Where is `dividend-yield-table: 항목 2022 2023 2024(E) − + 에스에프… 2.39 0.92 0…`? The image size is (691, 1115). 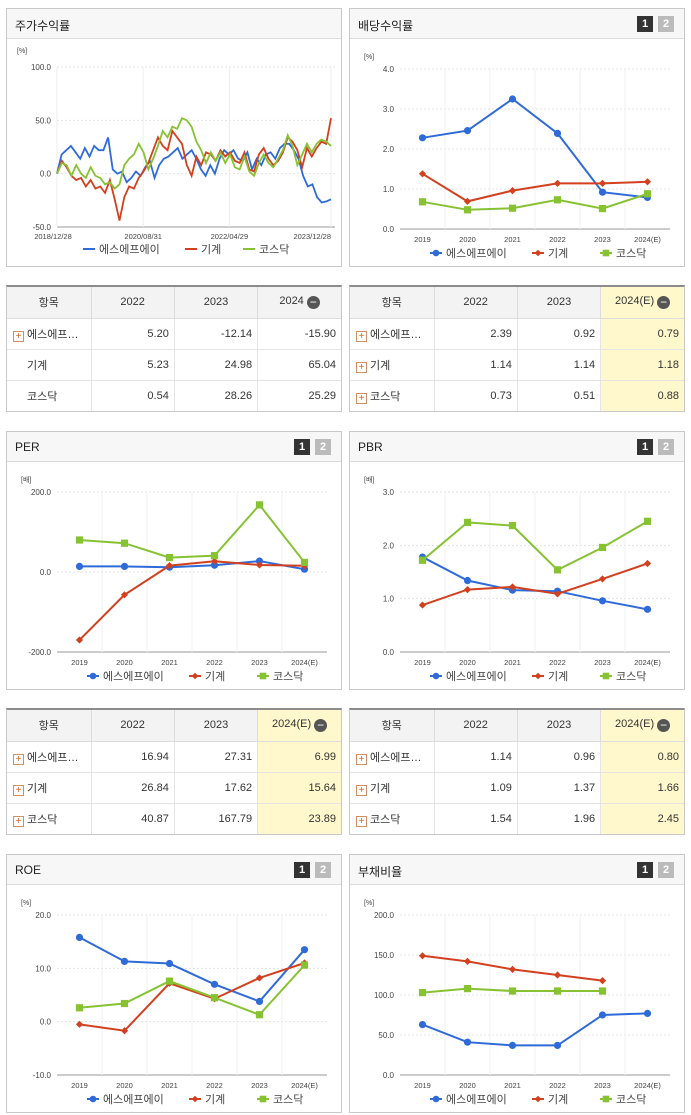 dividend-yield-table: 항목 2022 2023 2024(E) − + 에스에프… 2.39 0.92 0… is located at coordinates (517, 348).